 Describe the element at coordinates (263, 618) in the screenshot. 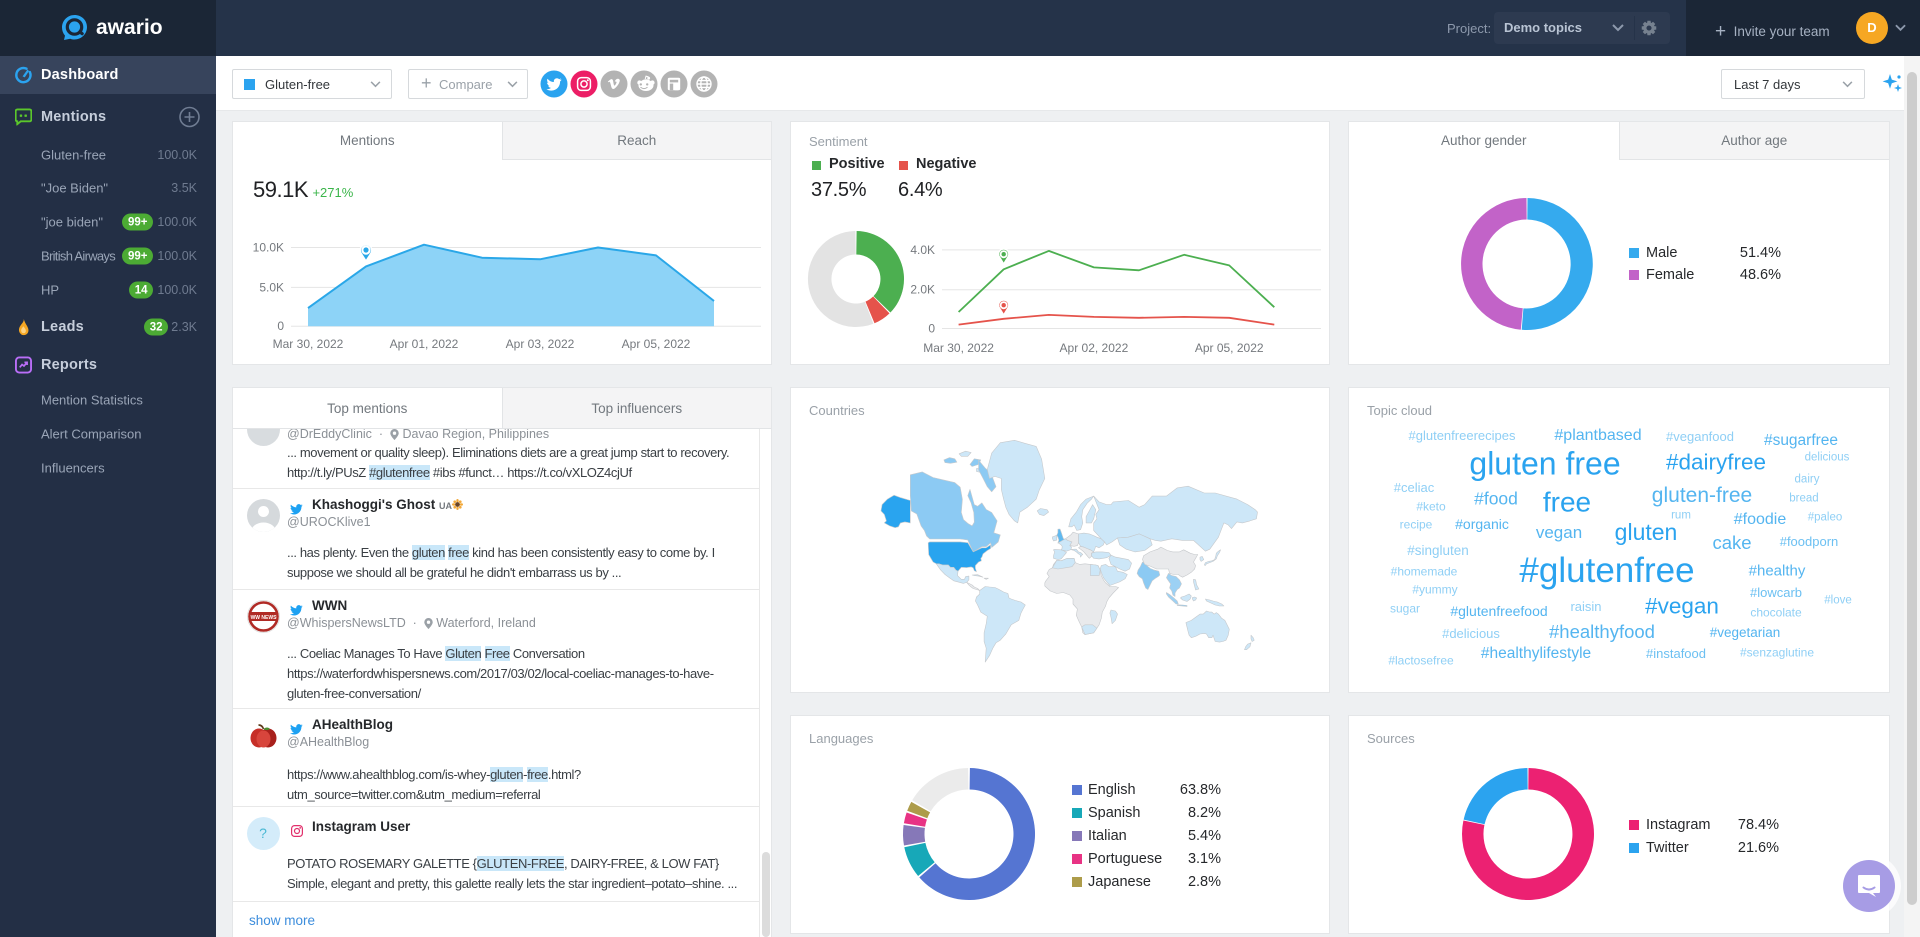

I see `svg-text: WW NEWS` at that location.